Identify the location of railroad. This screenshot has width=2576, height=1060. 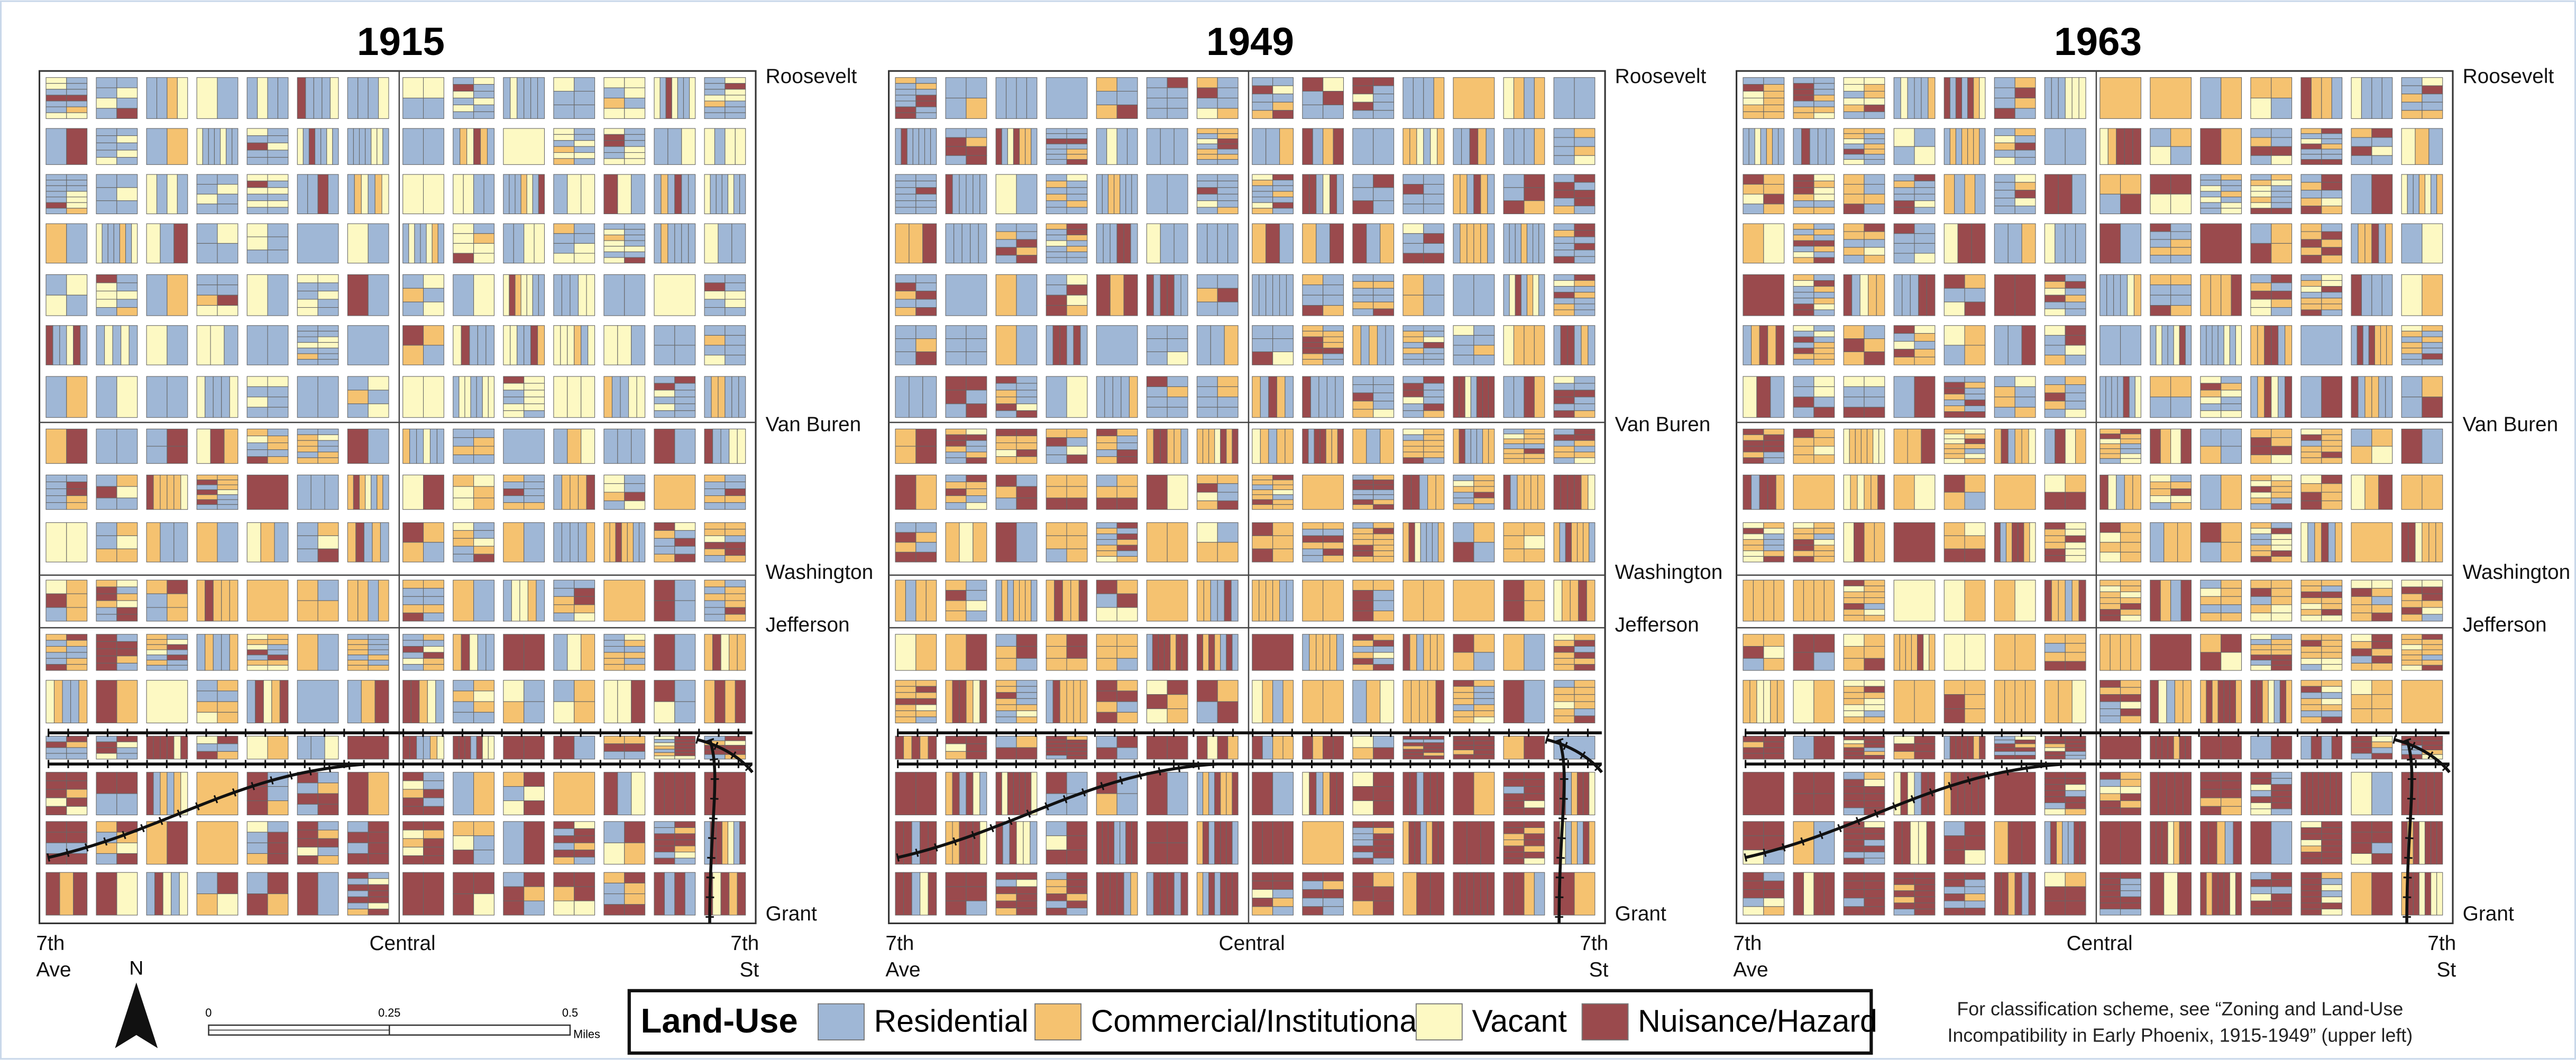
(2422, 756).